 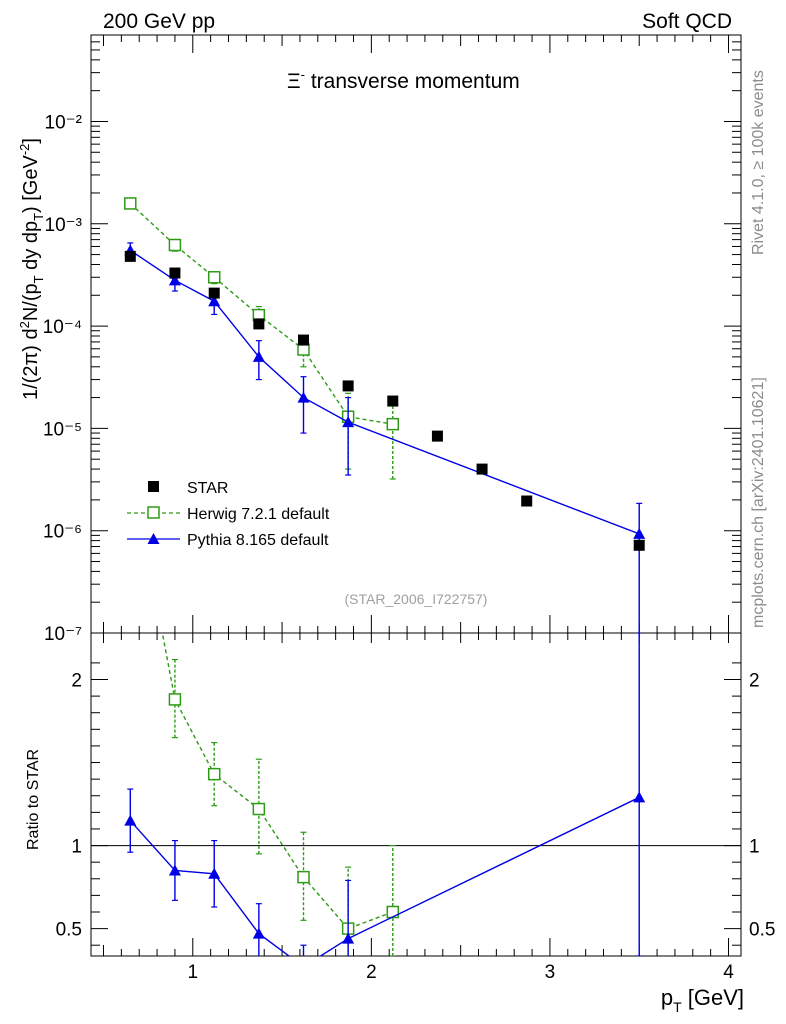 I want to click on main-y-tick-label: 10⁻⁴, so click(x=62, y=327).